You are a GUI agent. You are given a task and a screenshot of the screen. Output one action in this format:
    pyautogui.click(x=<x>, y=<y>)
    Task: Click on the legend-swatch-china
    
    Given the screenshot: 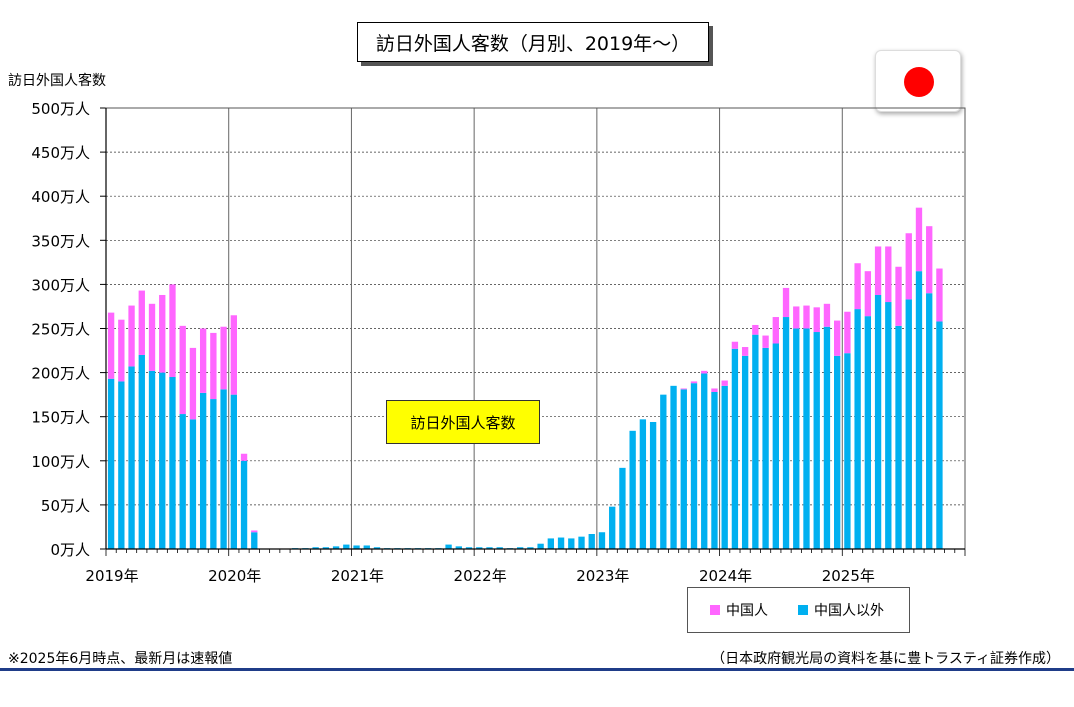 What is the action you would take?
    pyautogui.click(x=715, y=610)
    